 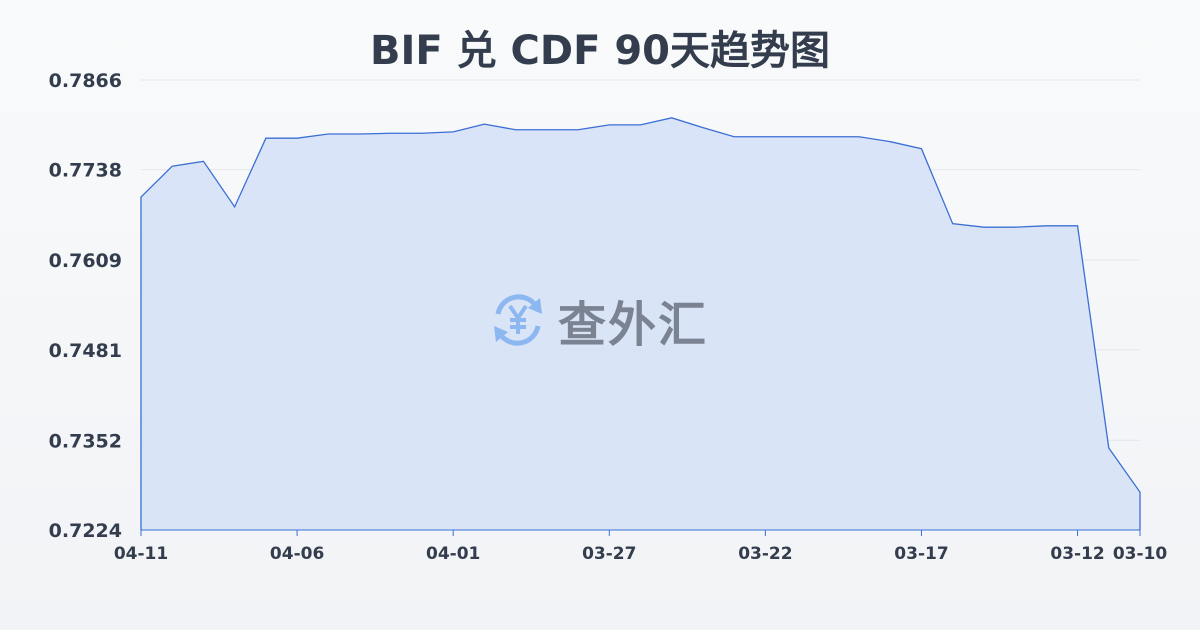 I want to click on x-tick-label: 03-17, so click(x=921, y=554).